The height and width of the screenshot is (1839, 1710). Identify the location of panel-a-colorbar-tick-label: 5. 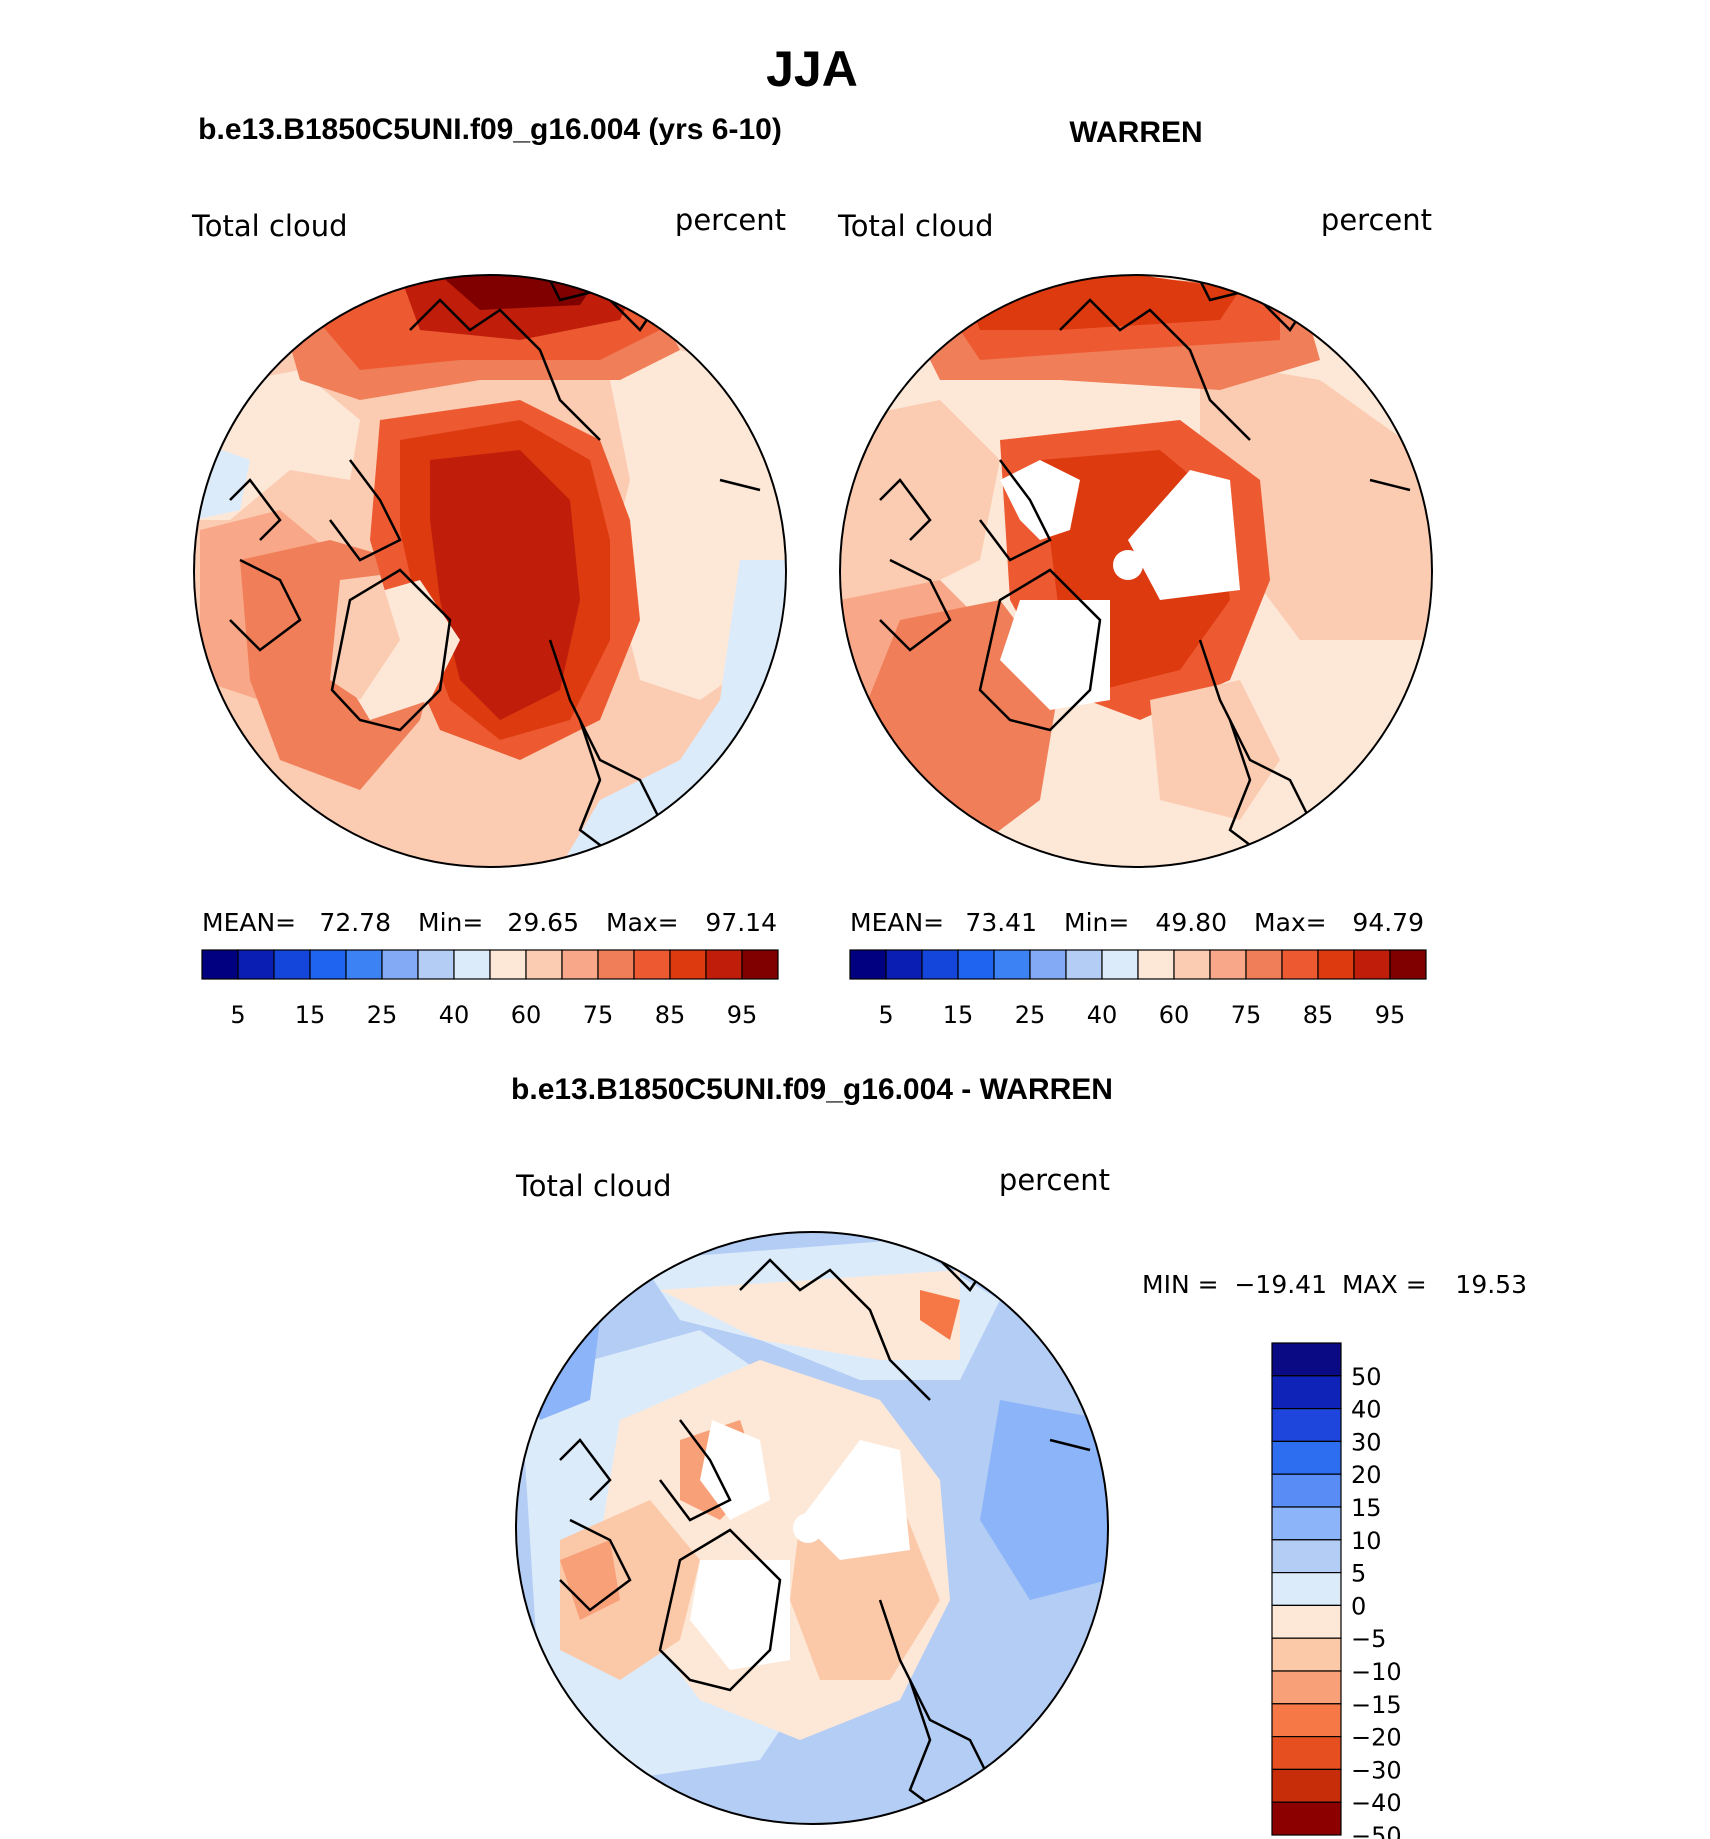
(237, 1015).